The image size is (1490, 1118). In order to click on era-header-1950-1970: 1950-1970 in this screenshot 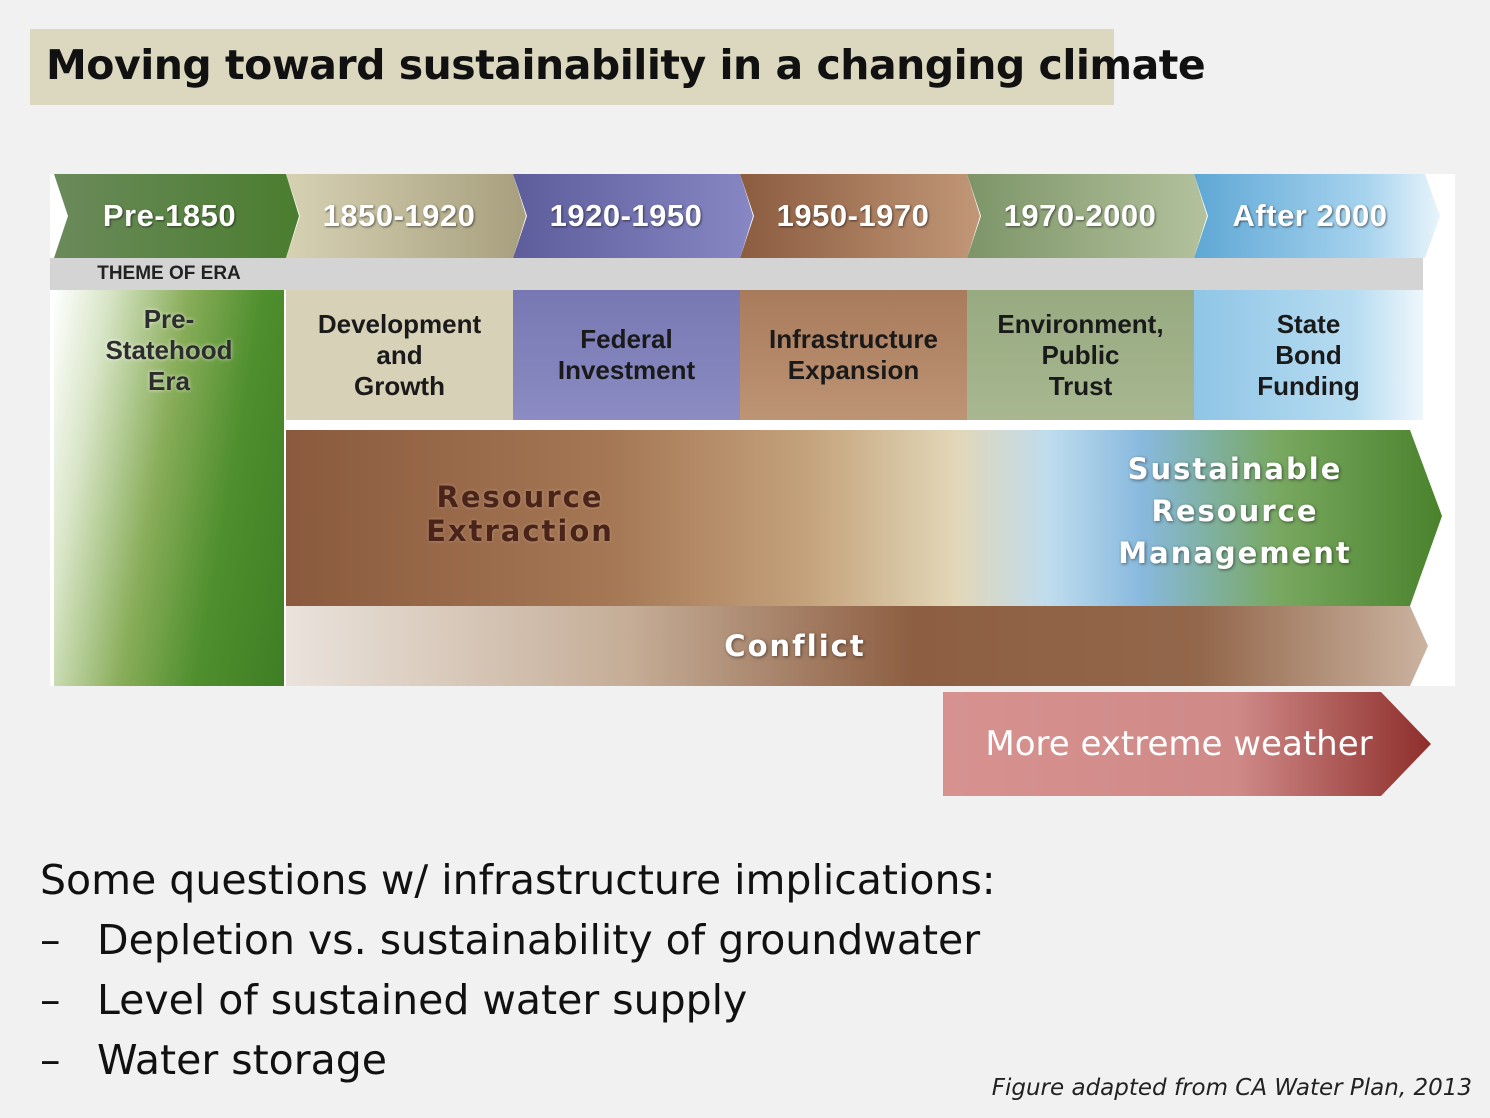, I will do `click(860, 216)`.